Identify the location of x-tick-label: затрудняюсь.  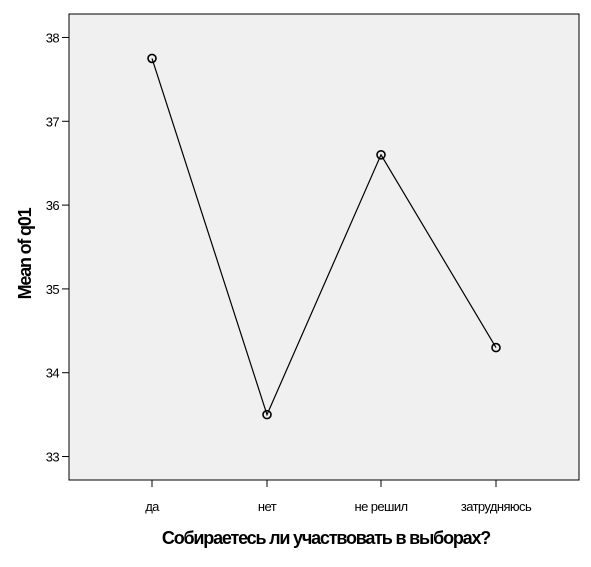
(496, 506).